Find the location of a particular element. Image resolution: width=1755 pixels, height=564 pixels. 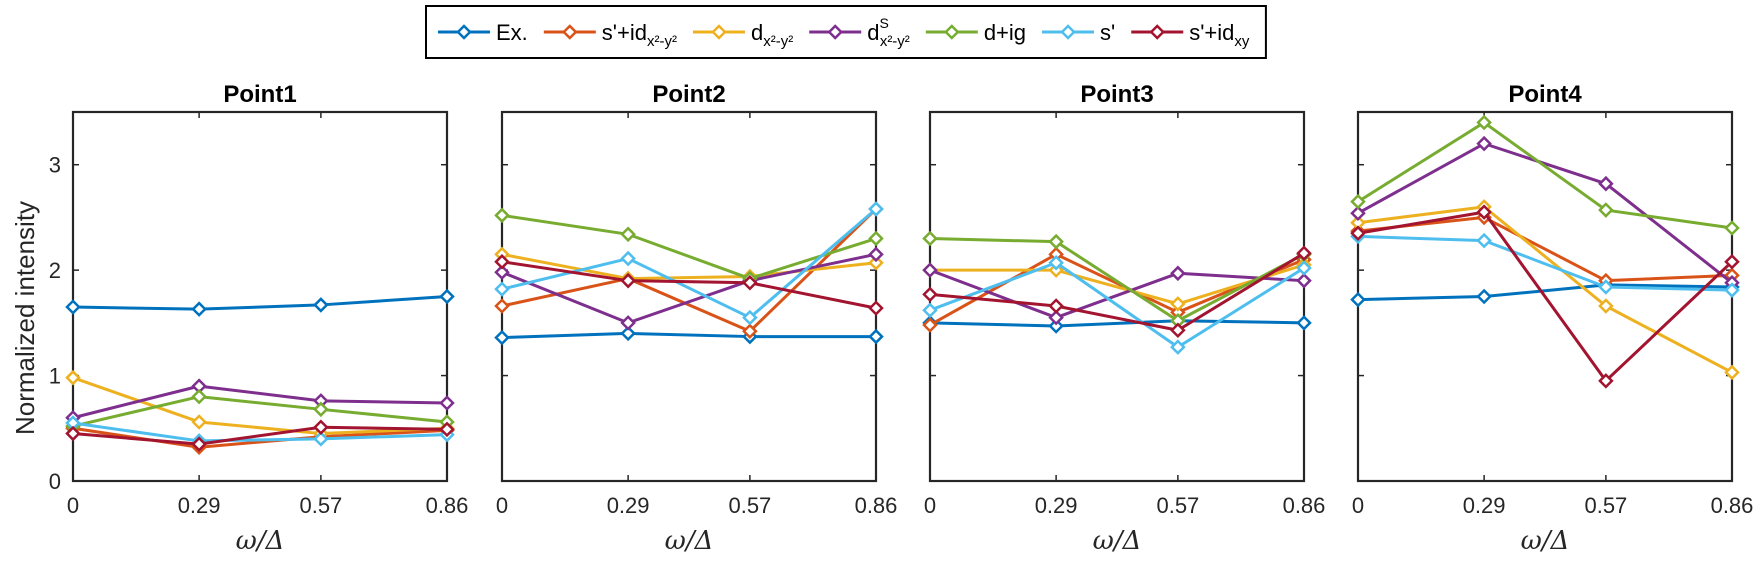

legend-label: d+ig is located at coordinates (1005, 32).